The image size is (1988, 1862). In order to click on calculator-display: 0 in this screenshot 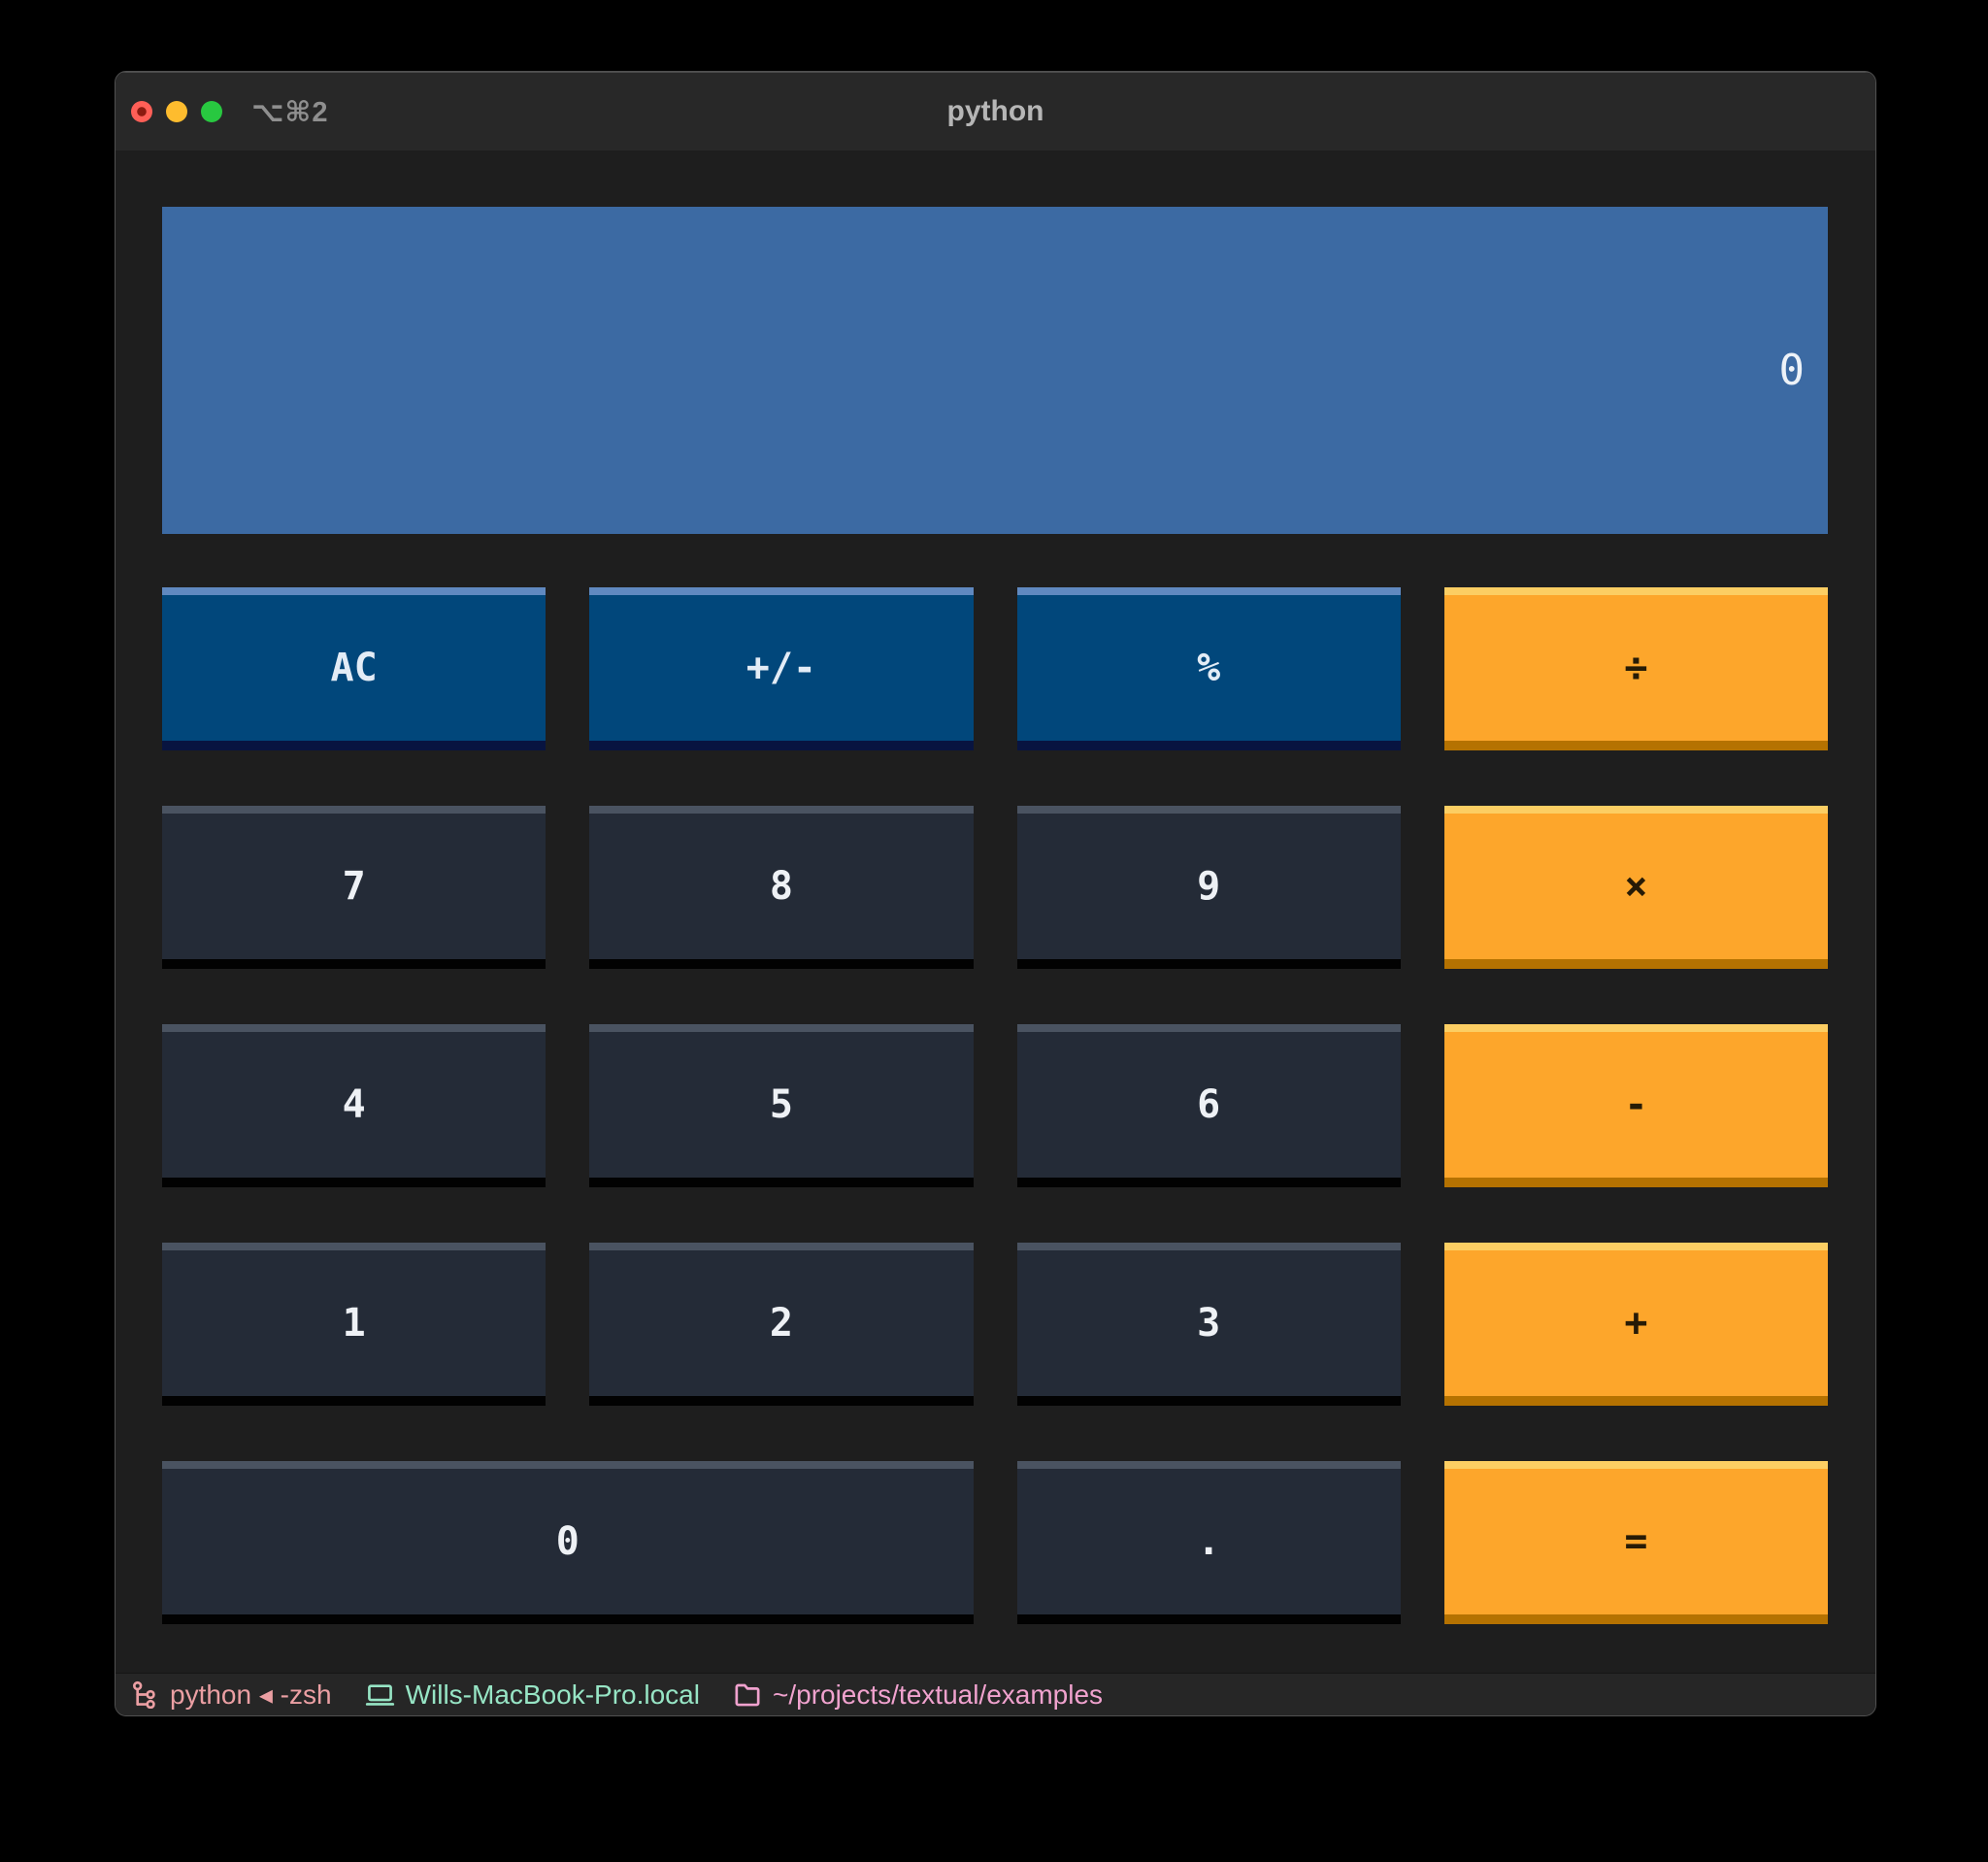, I will do `click(995, 371)`.